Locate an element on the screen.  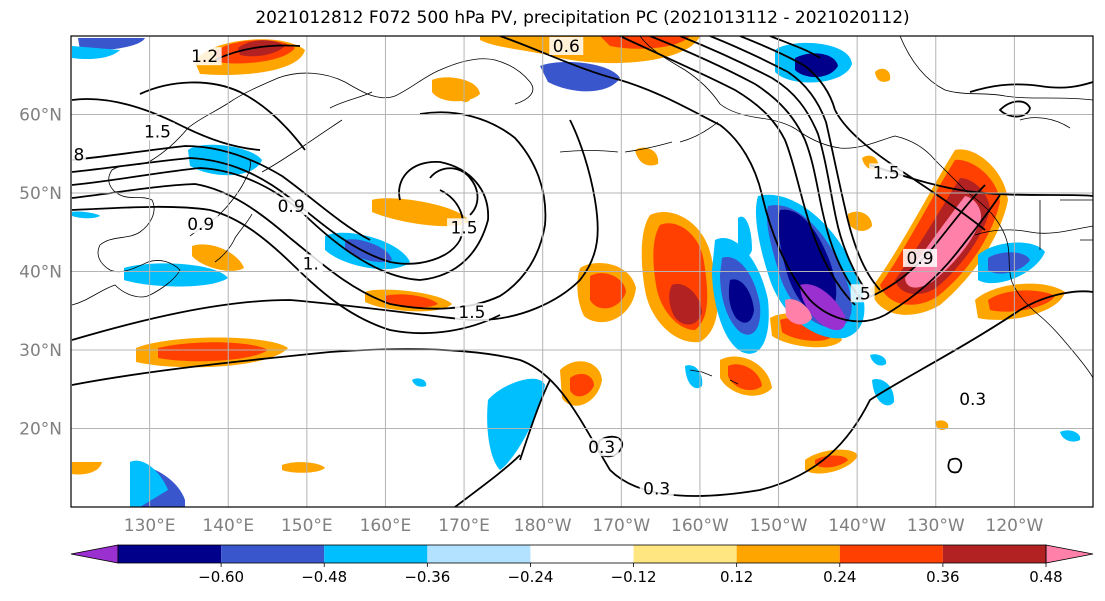
aleutian-islands is located at coordinates (639, 137).